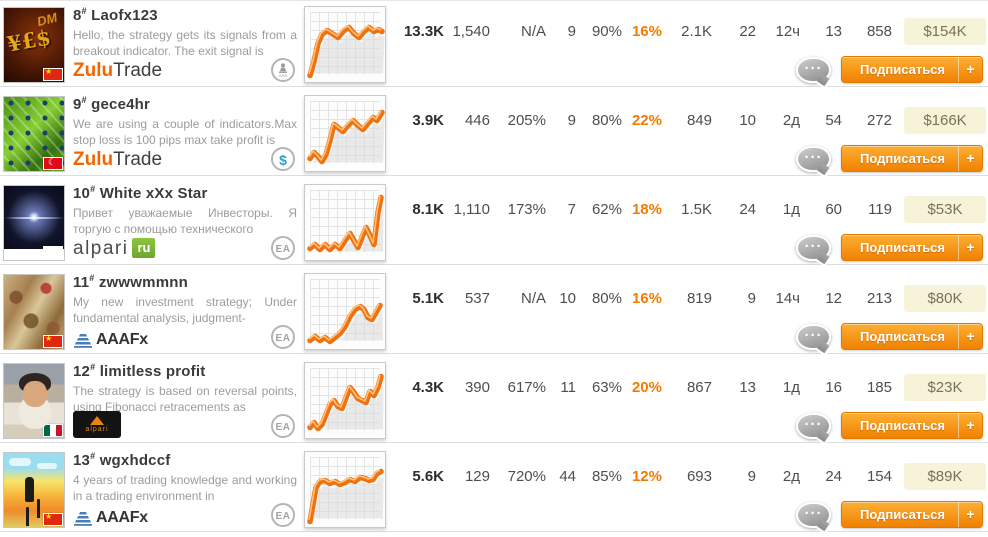  I want to click on provider-name-link: 9# gece4hr, so click(185, 104).